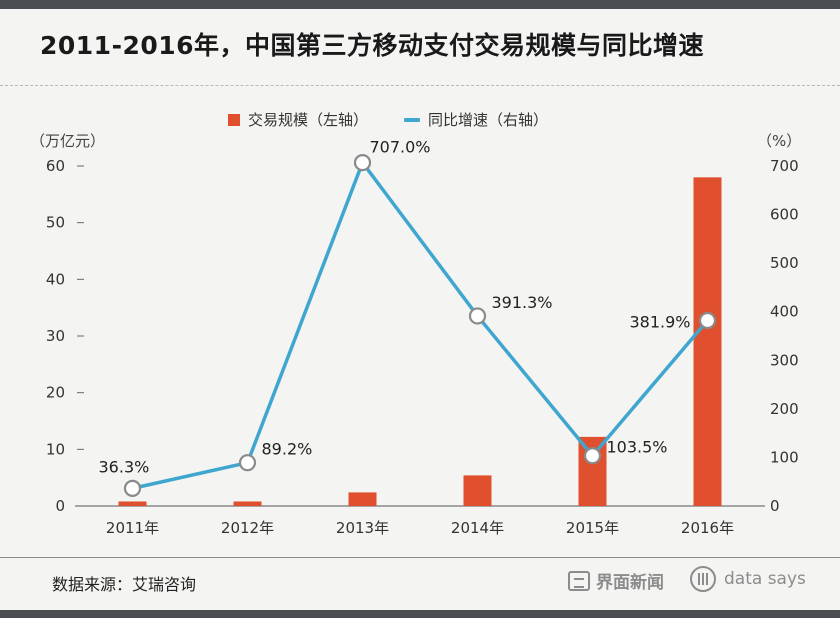 Image resolution: width=840 pixels, height=618 pixels. Describe the element at coordinates (55, 279) in the screenshot. I see `y-left-tick-label: 40` at that location.